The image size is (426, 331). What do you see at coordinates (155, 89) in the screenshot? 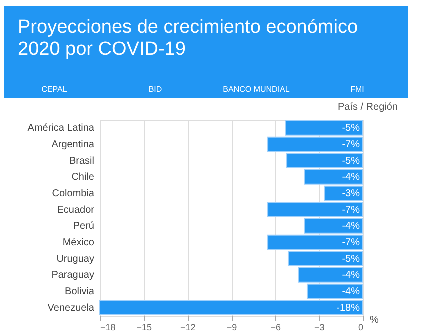
I see `text: BID` at bounding box center [155, 89].